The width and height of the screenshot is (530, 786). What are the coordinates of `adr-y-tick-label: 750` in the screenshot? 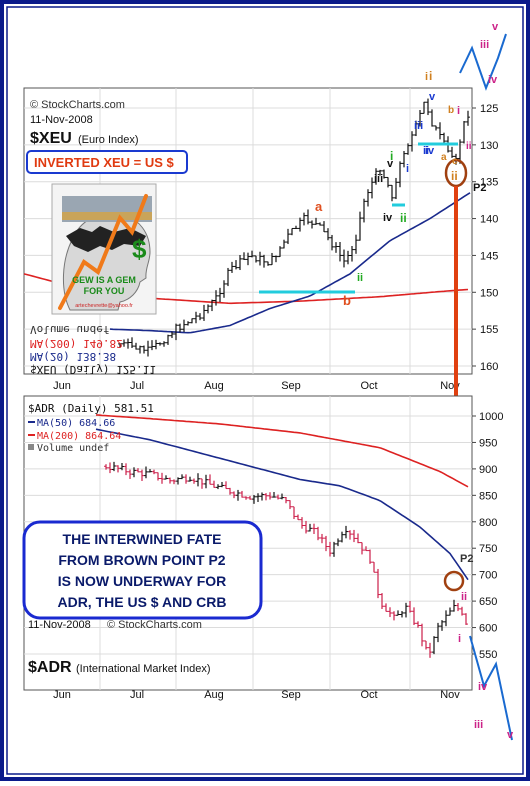 It's located at (488, 549).